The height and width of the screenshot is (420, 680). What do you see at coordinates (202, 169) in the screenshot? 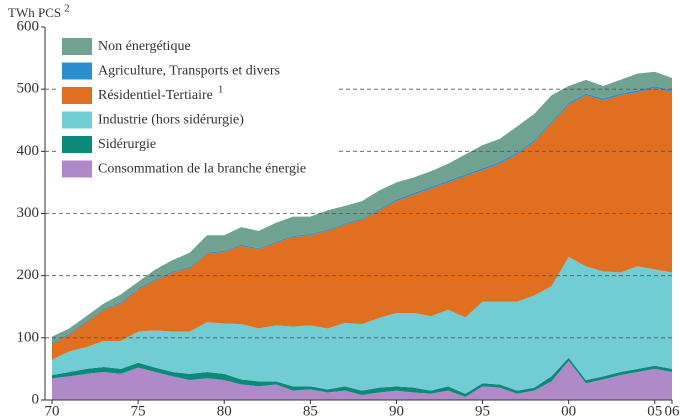
I see `legend-label: Consommation de la branche énergie` at bounding box center [202, 169].